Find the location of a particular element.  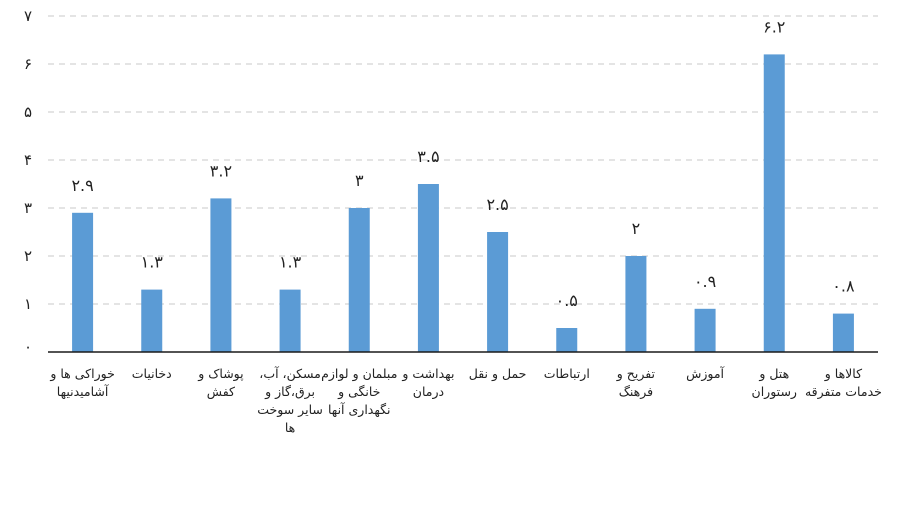

x-tick-label-line: ارتباطات is located at coordinates (567, 374).